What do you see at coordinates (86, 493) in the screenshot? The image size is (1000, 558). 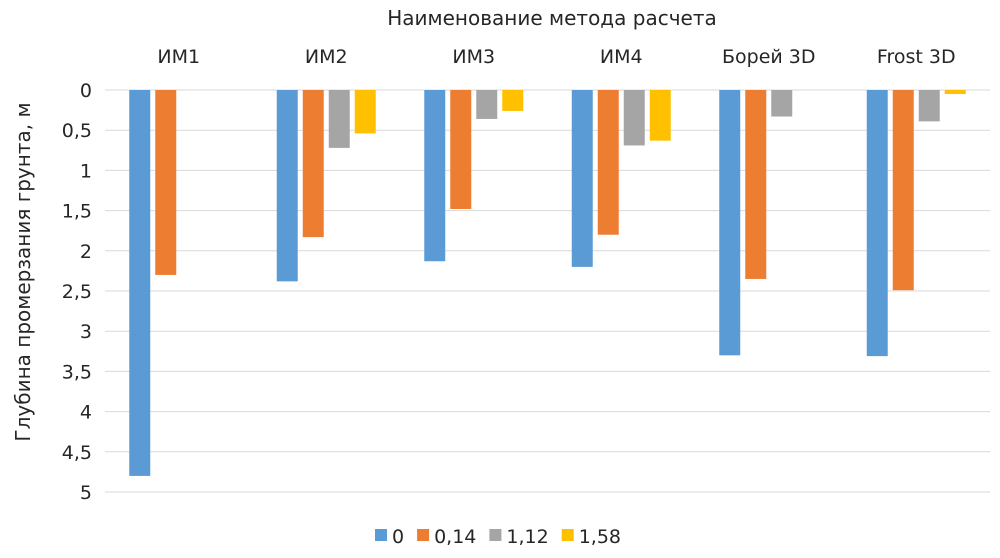 I see `y-tick-label: 5` at bounding box center [86, 493].